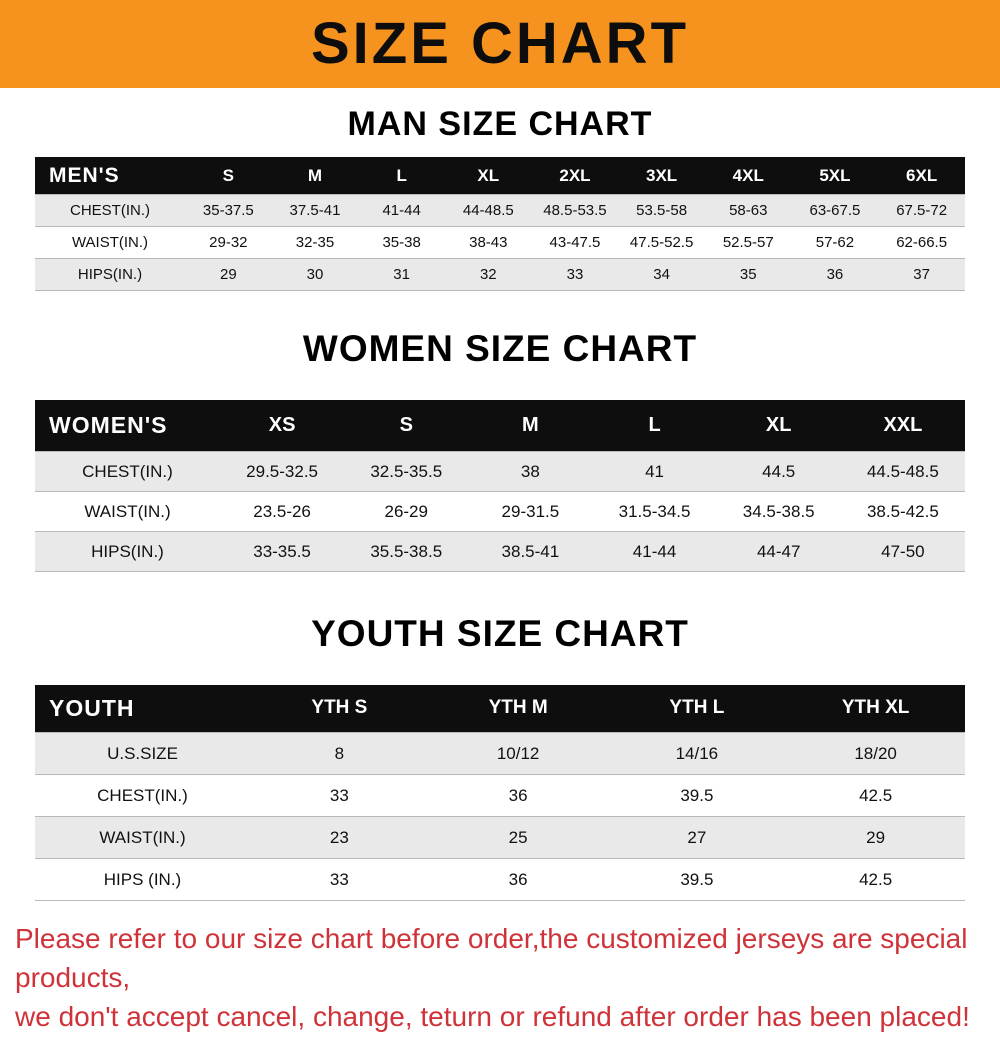 This screenshot has height=1037, width=1000. I want to click on table-cell: 34.5-38.5, so click(778, 511).